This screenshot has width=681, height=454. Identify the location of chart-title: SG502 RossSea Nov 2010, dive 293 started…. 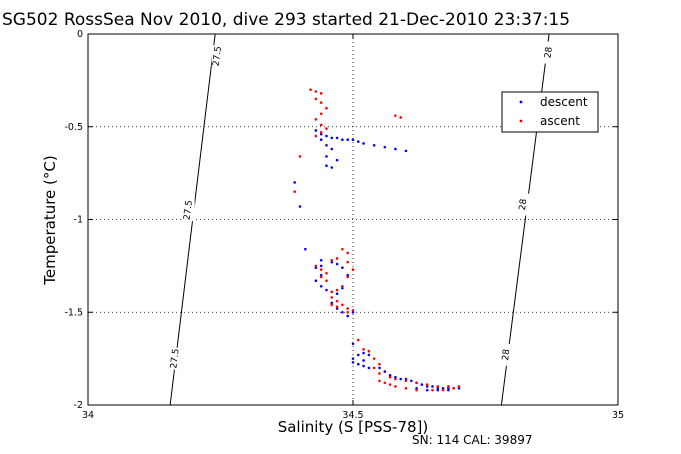
(286, 20).